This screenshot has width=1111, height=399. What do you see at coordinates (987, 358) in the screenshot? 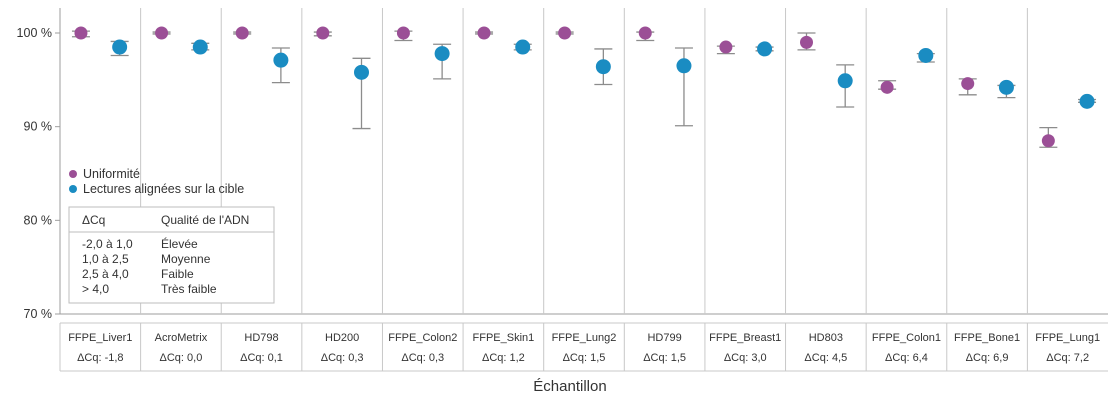
I see `x-tick-dcq: ΔCq: 6,9` at bounding box center [987, 358].